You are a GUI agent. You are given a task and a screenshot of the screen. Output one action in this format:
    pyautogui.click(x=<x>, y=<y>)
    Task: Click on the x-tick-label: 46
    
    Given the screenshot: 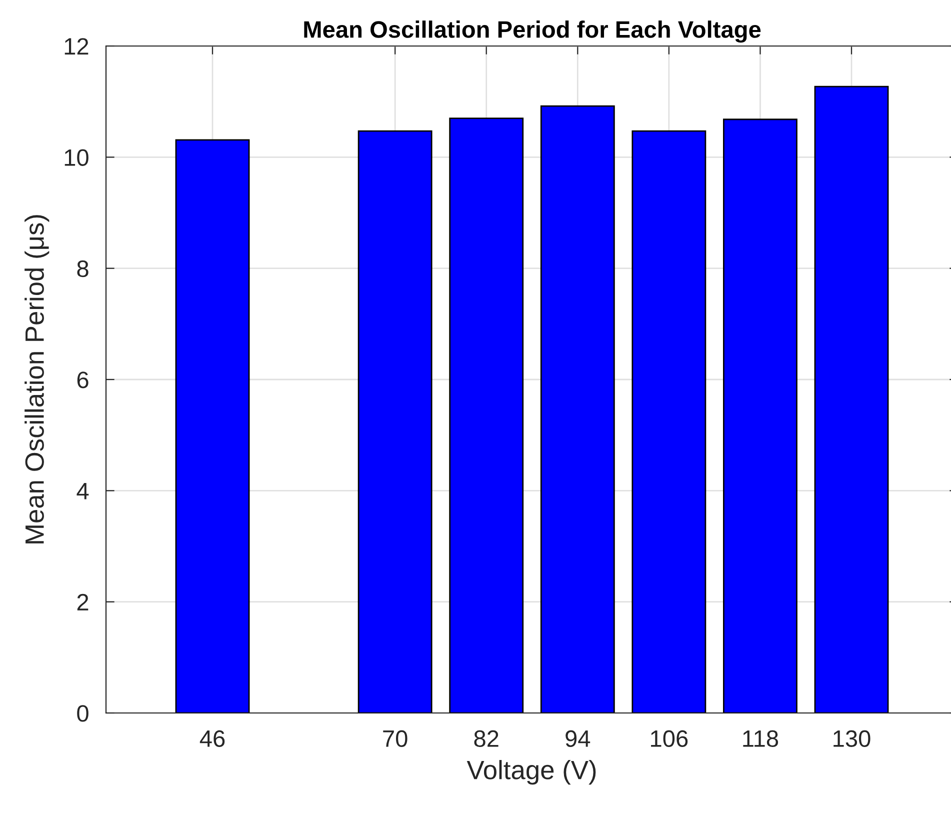 What is the action you would take?
    pyautogui.click(x=212, y=739)
    